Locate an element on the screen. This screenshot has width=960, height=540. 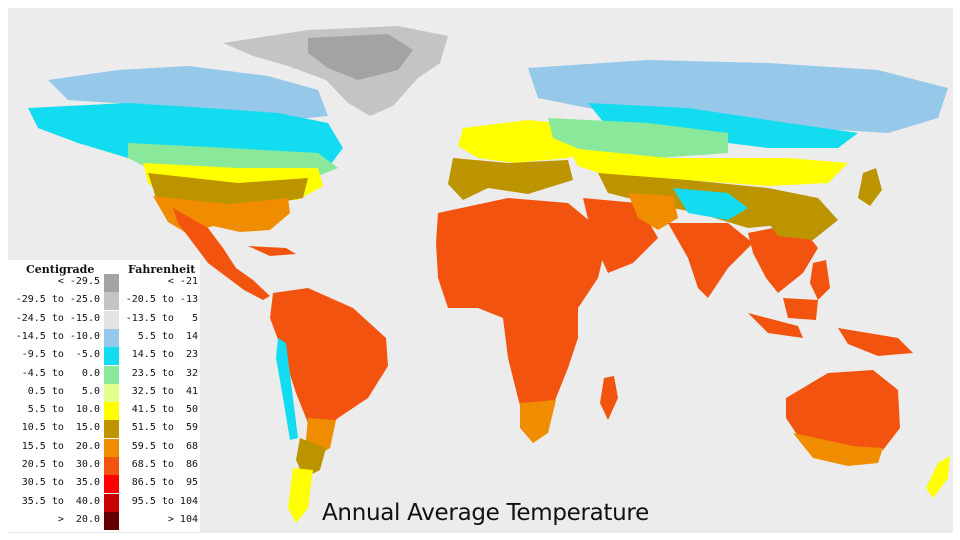
caribbean-islands is located at coordinates (272, 251).